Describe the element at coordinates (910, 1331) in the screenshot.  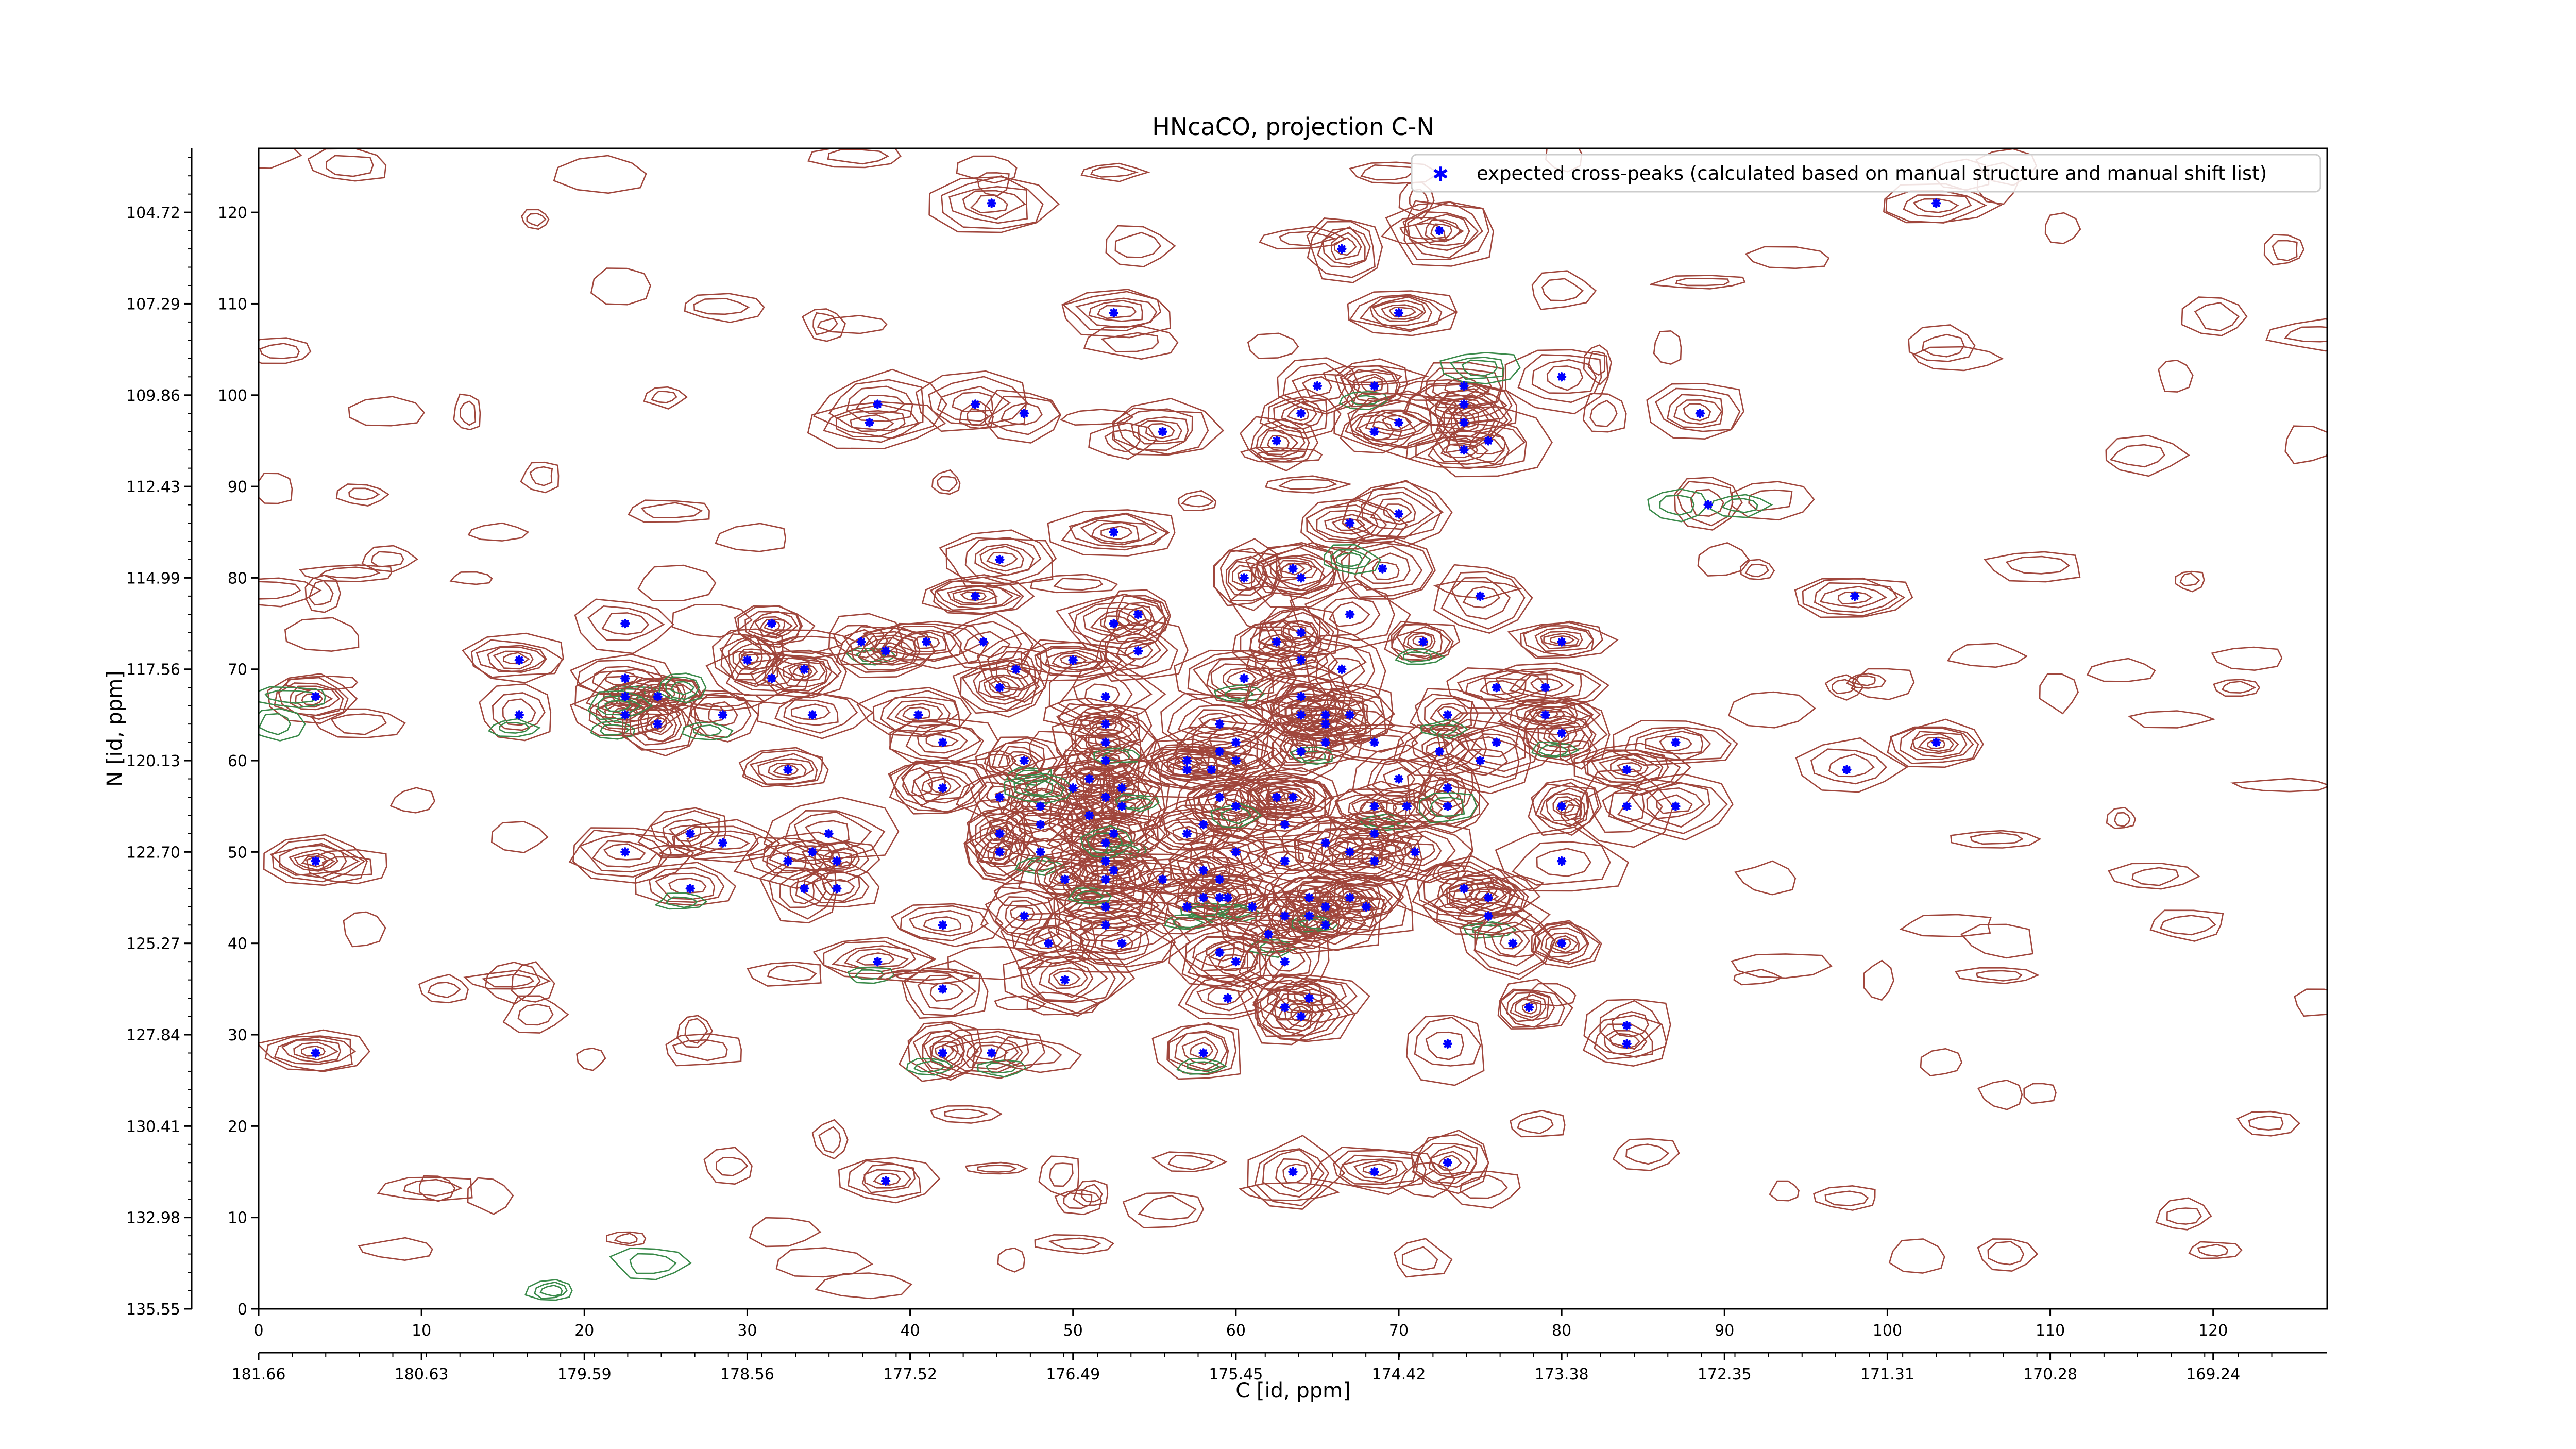
I see `x-index-tick-label: 40` at that location.